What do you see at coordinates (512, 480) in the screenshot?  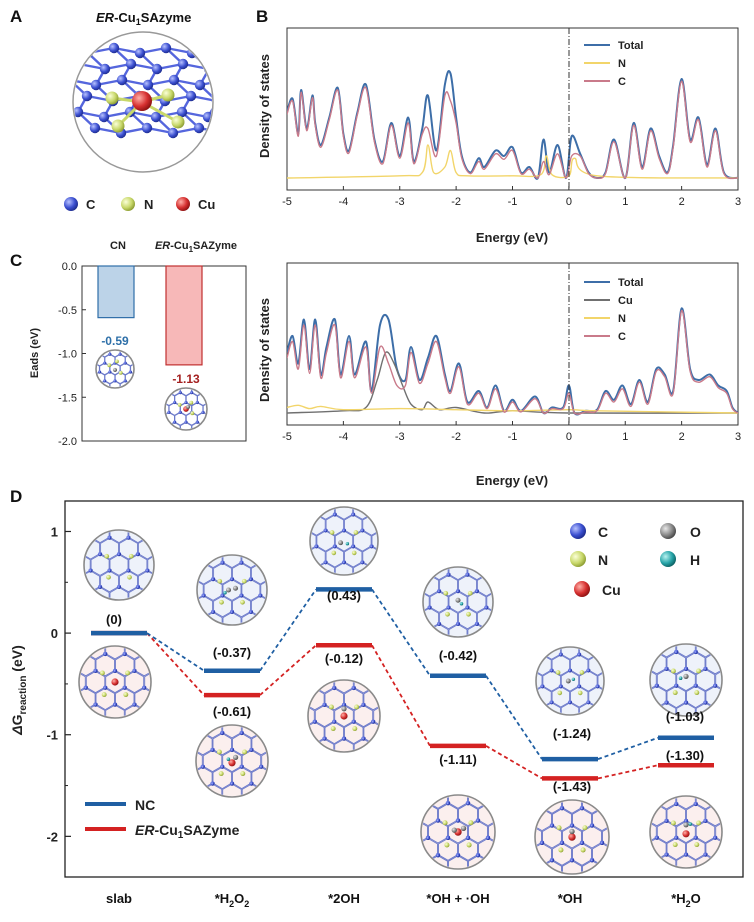 I see `dos-bottom-xlabel: Energy (eV)` at bounding box center [512, 480].